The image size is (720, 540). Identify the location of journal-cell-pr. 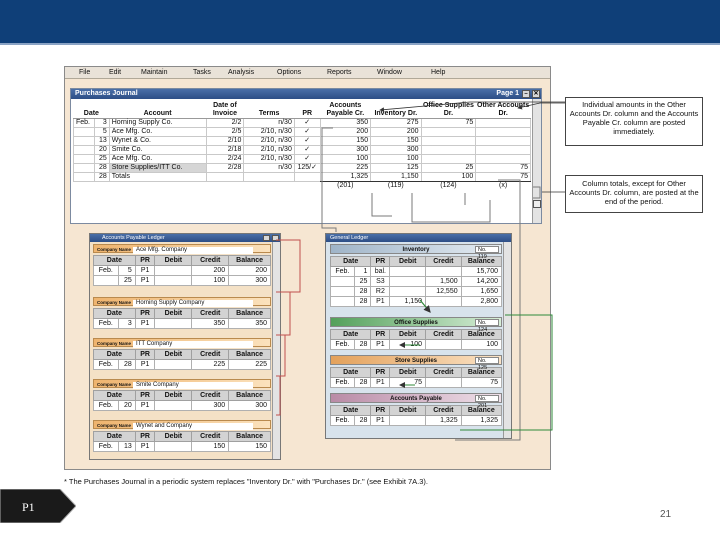
(307, 176).